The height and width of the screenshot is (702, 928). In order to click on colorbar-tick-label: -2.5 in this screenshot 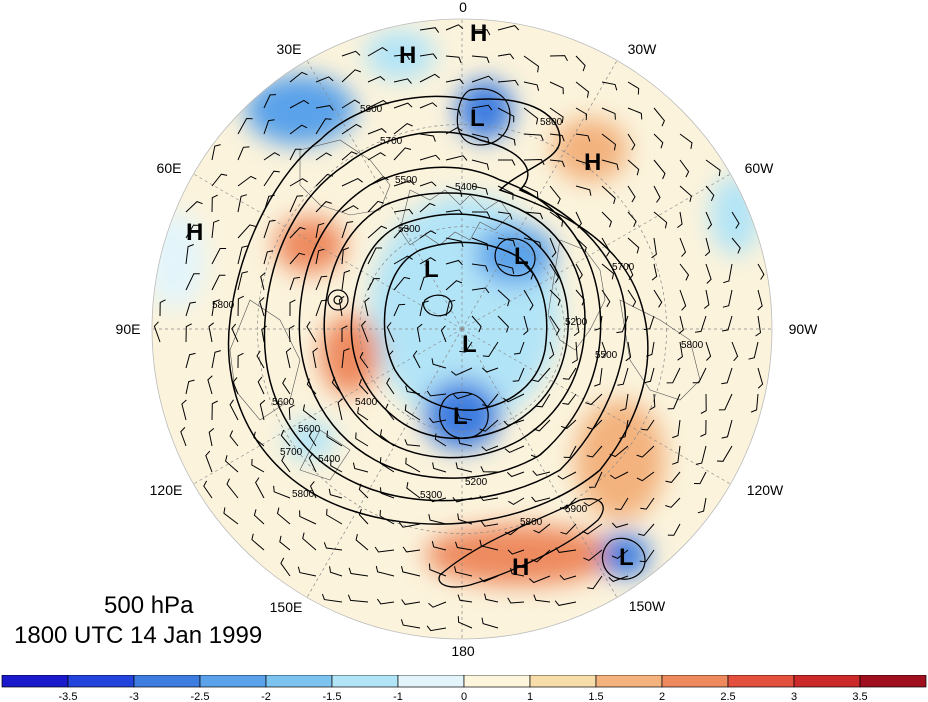, I will do `click(200, 696)`.